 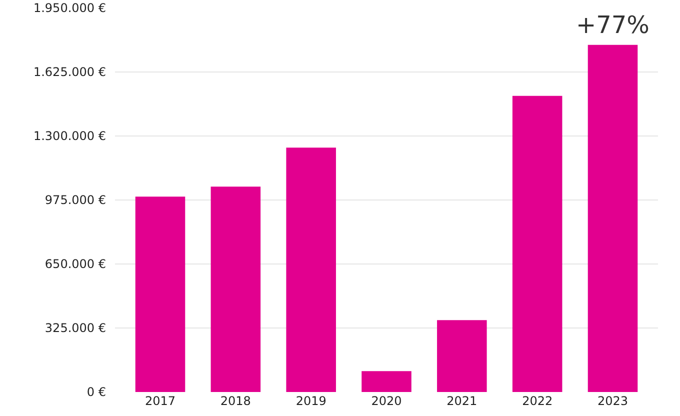 I want to click on y-tick-label: 975.000 €, so click(x=75, y=200).